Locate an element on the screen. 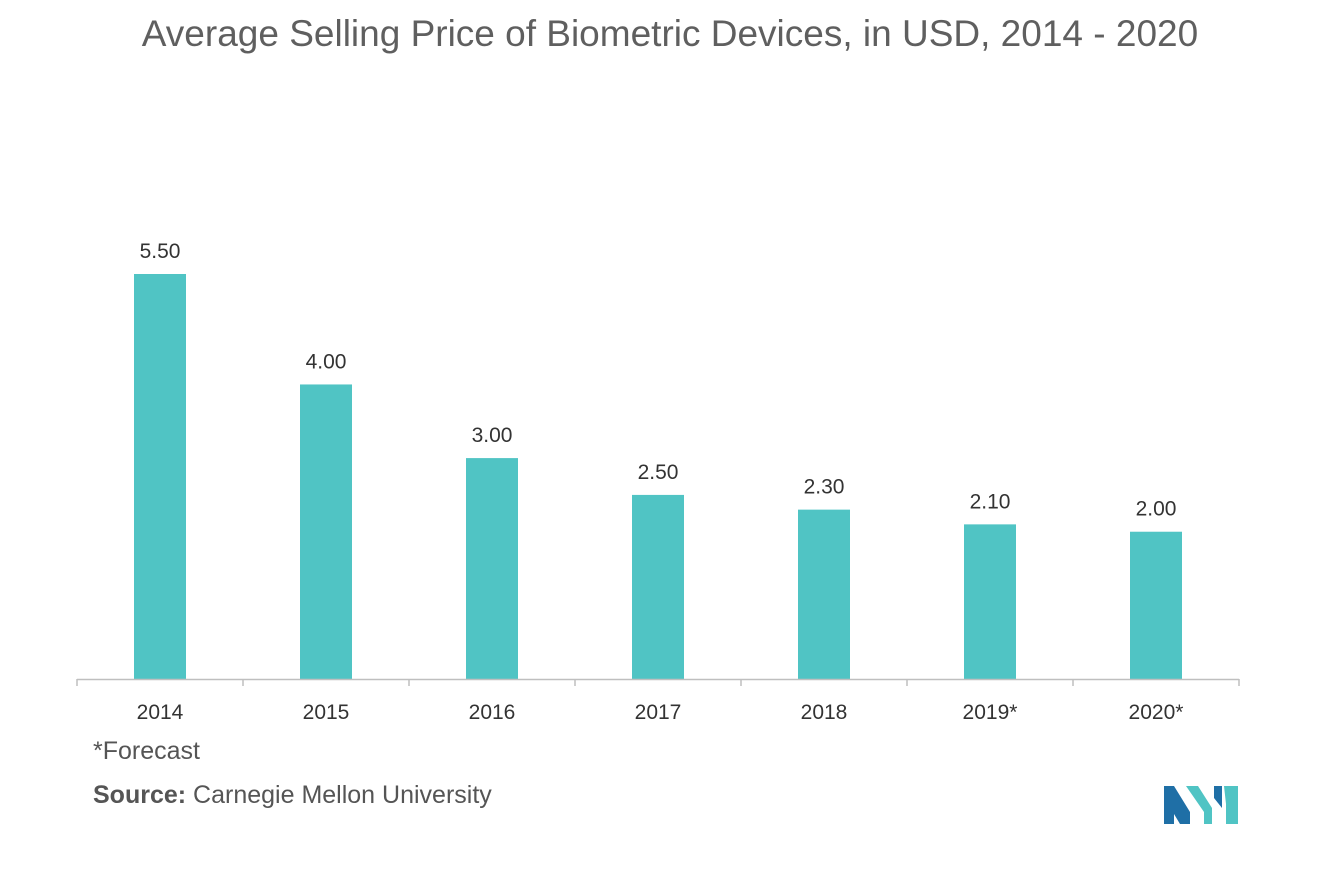 The image size is (1334, 890). bar-2016 is located at coordinates (492, 568).